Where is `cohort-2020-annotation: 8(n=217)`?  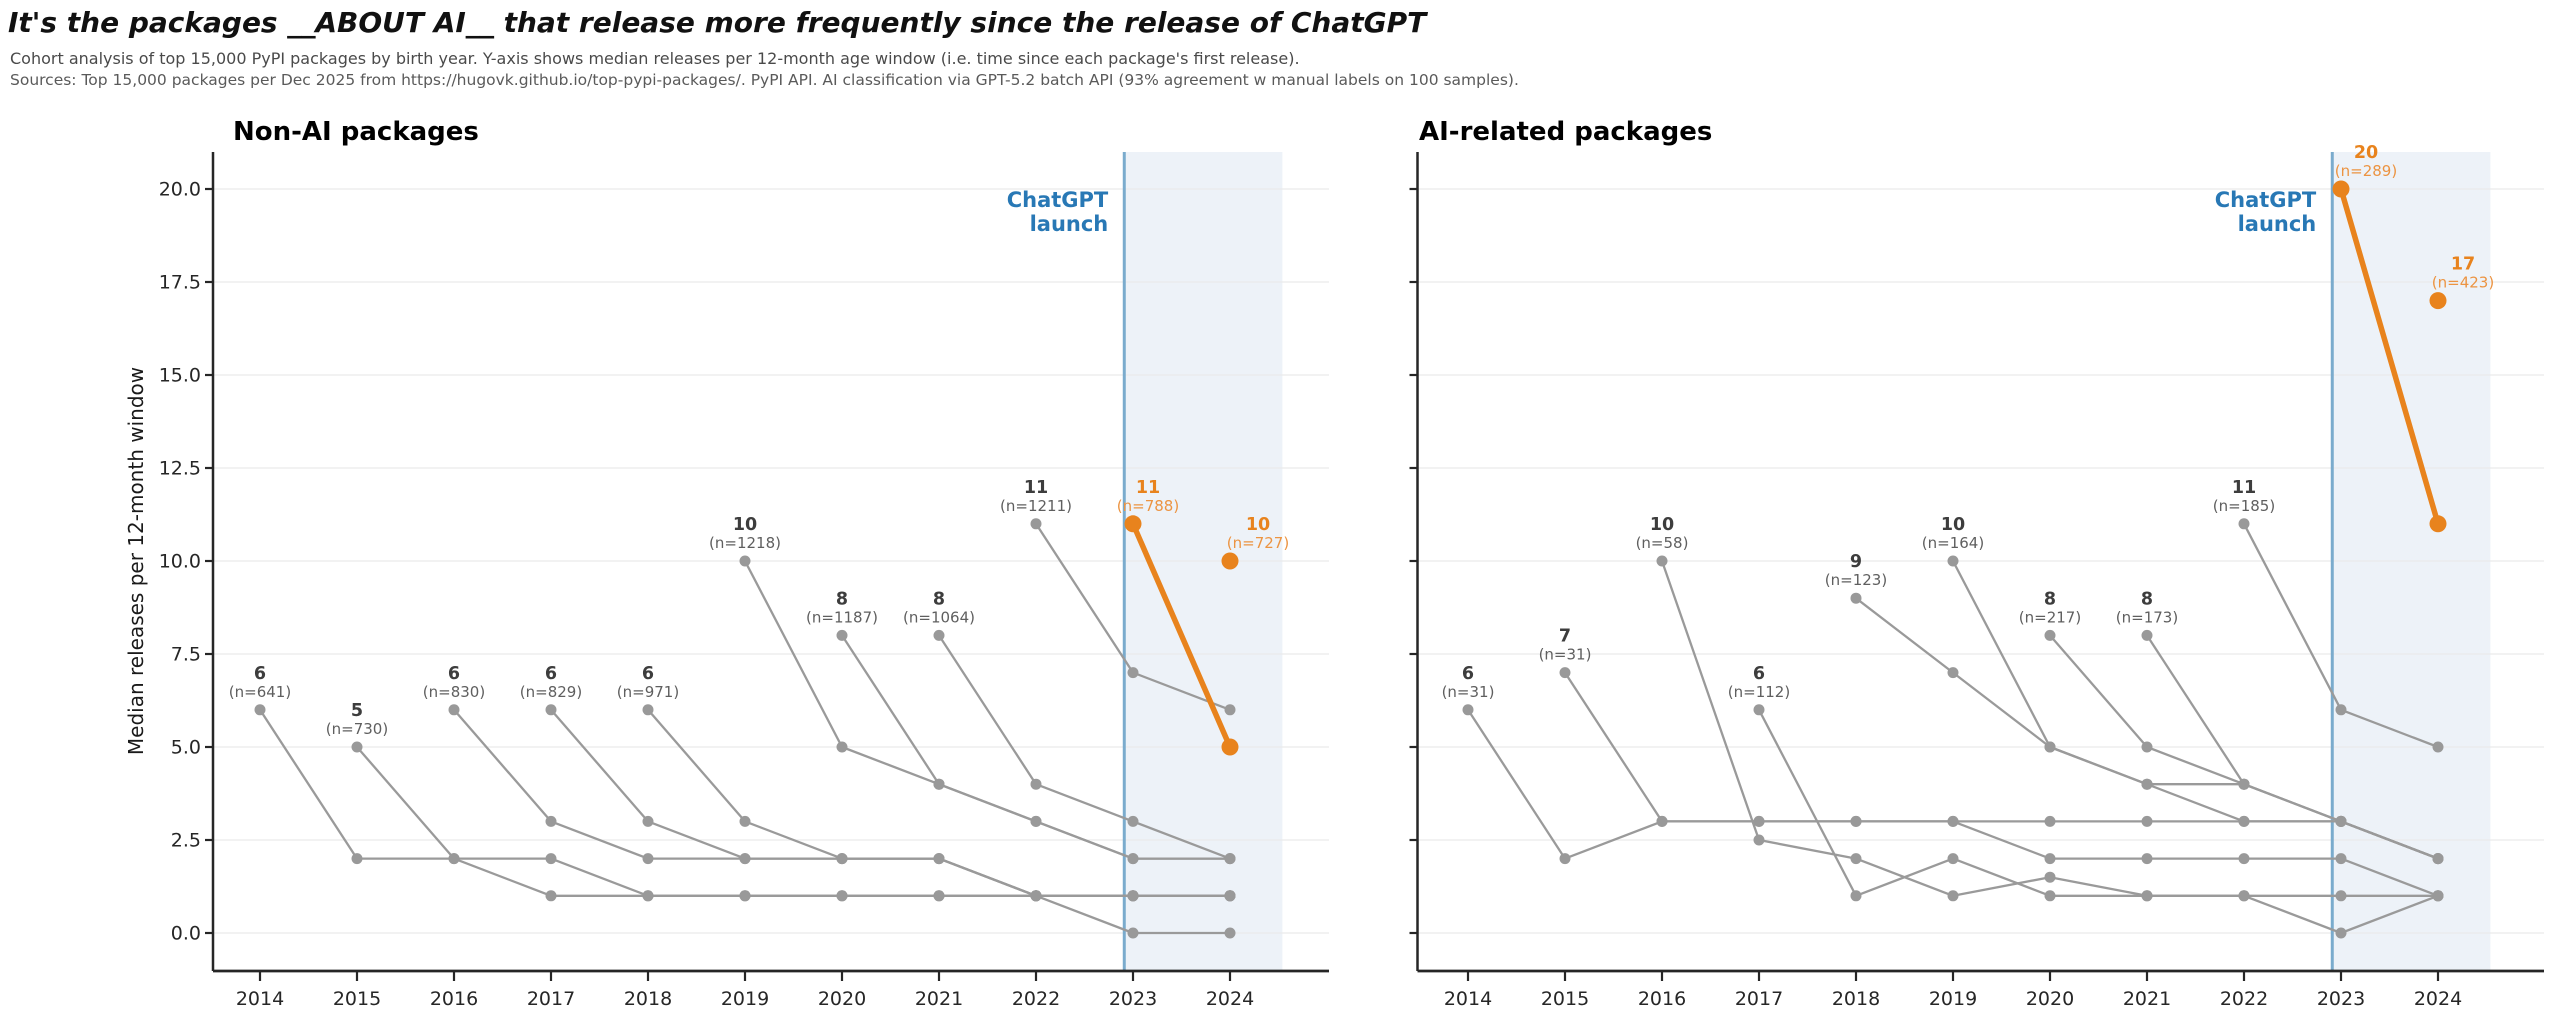 cohort-2020-annotation: 8(n=217) is located at coordinates (2050, 607).